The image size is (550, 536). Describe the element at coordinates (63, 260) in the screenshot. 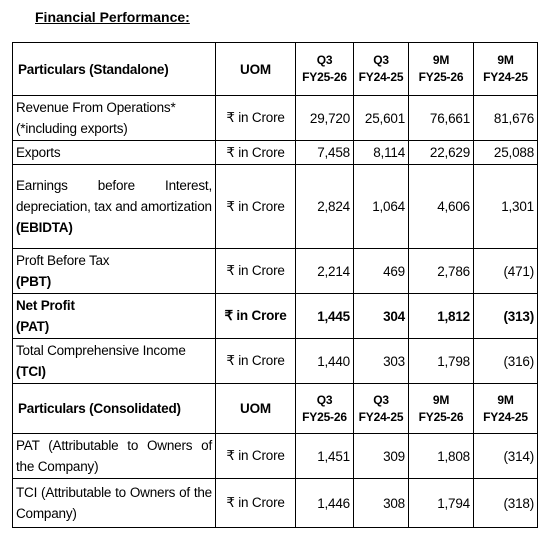

I see `label: Proft Before Tax` at that location.